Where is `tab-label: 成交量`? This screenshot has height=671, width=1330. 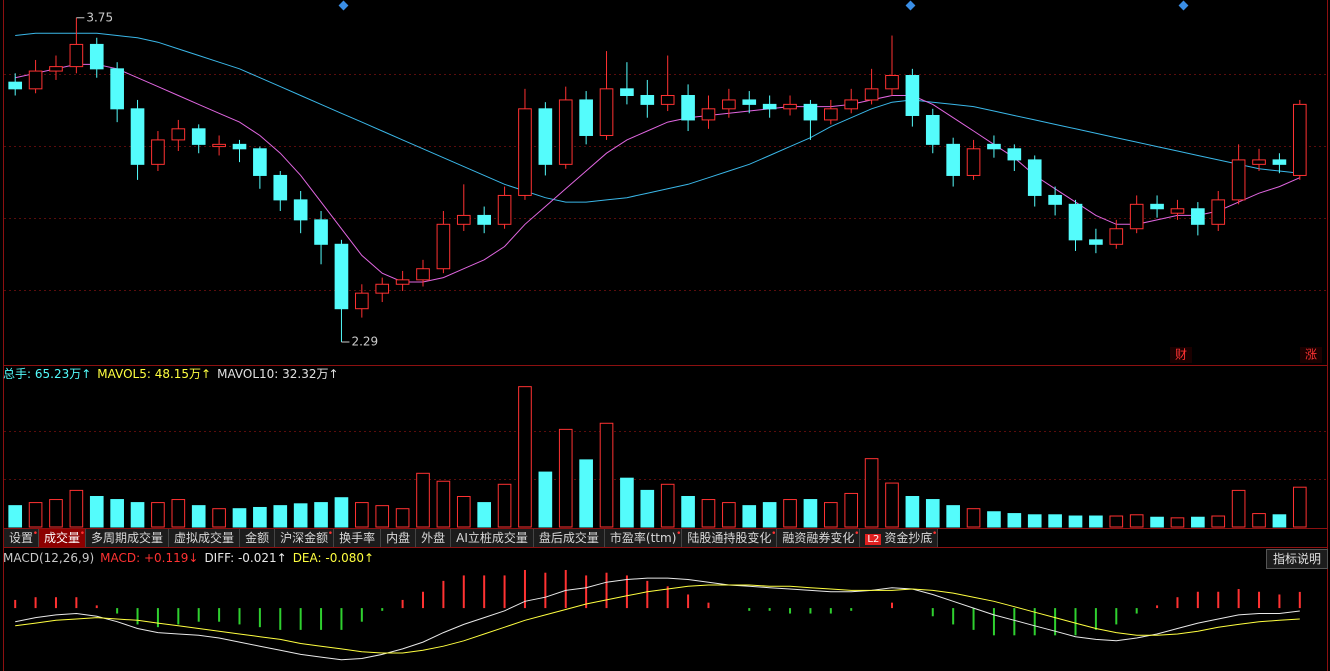 tab-label: 成交量 is located at coordinates (62, 538).